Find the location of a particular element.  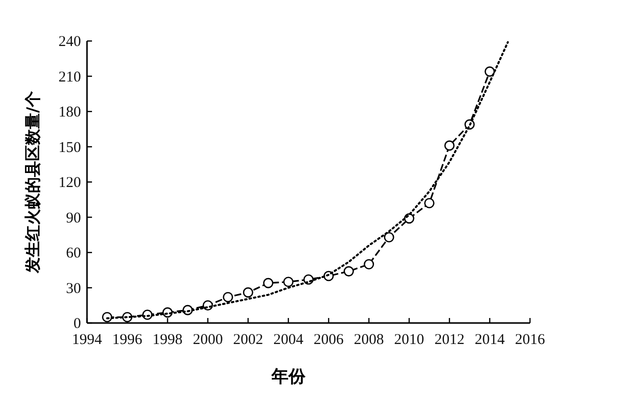

x-tick-label: 1998 is located at coordinates (167, 340).